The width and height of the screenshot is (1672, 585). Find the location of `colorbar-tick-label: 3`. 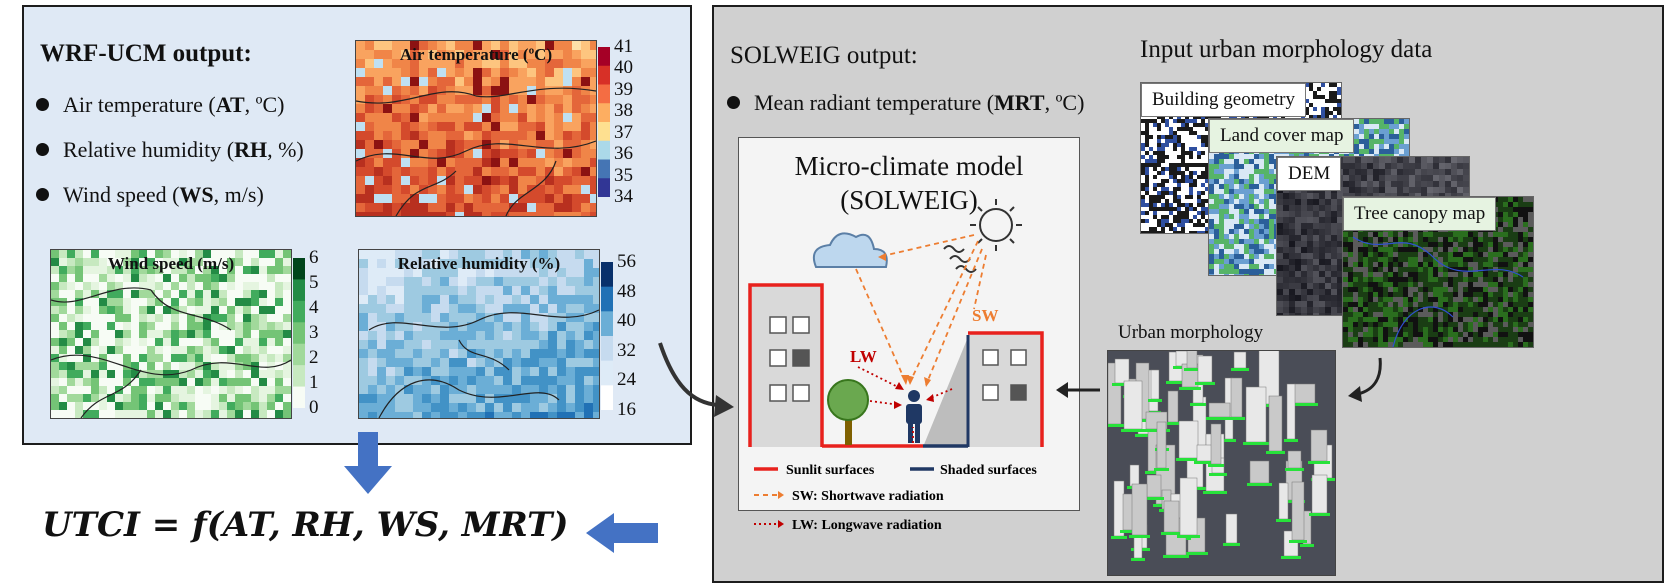

colorbar-tick-label: 3 is located at coordinates (314, 332).